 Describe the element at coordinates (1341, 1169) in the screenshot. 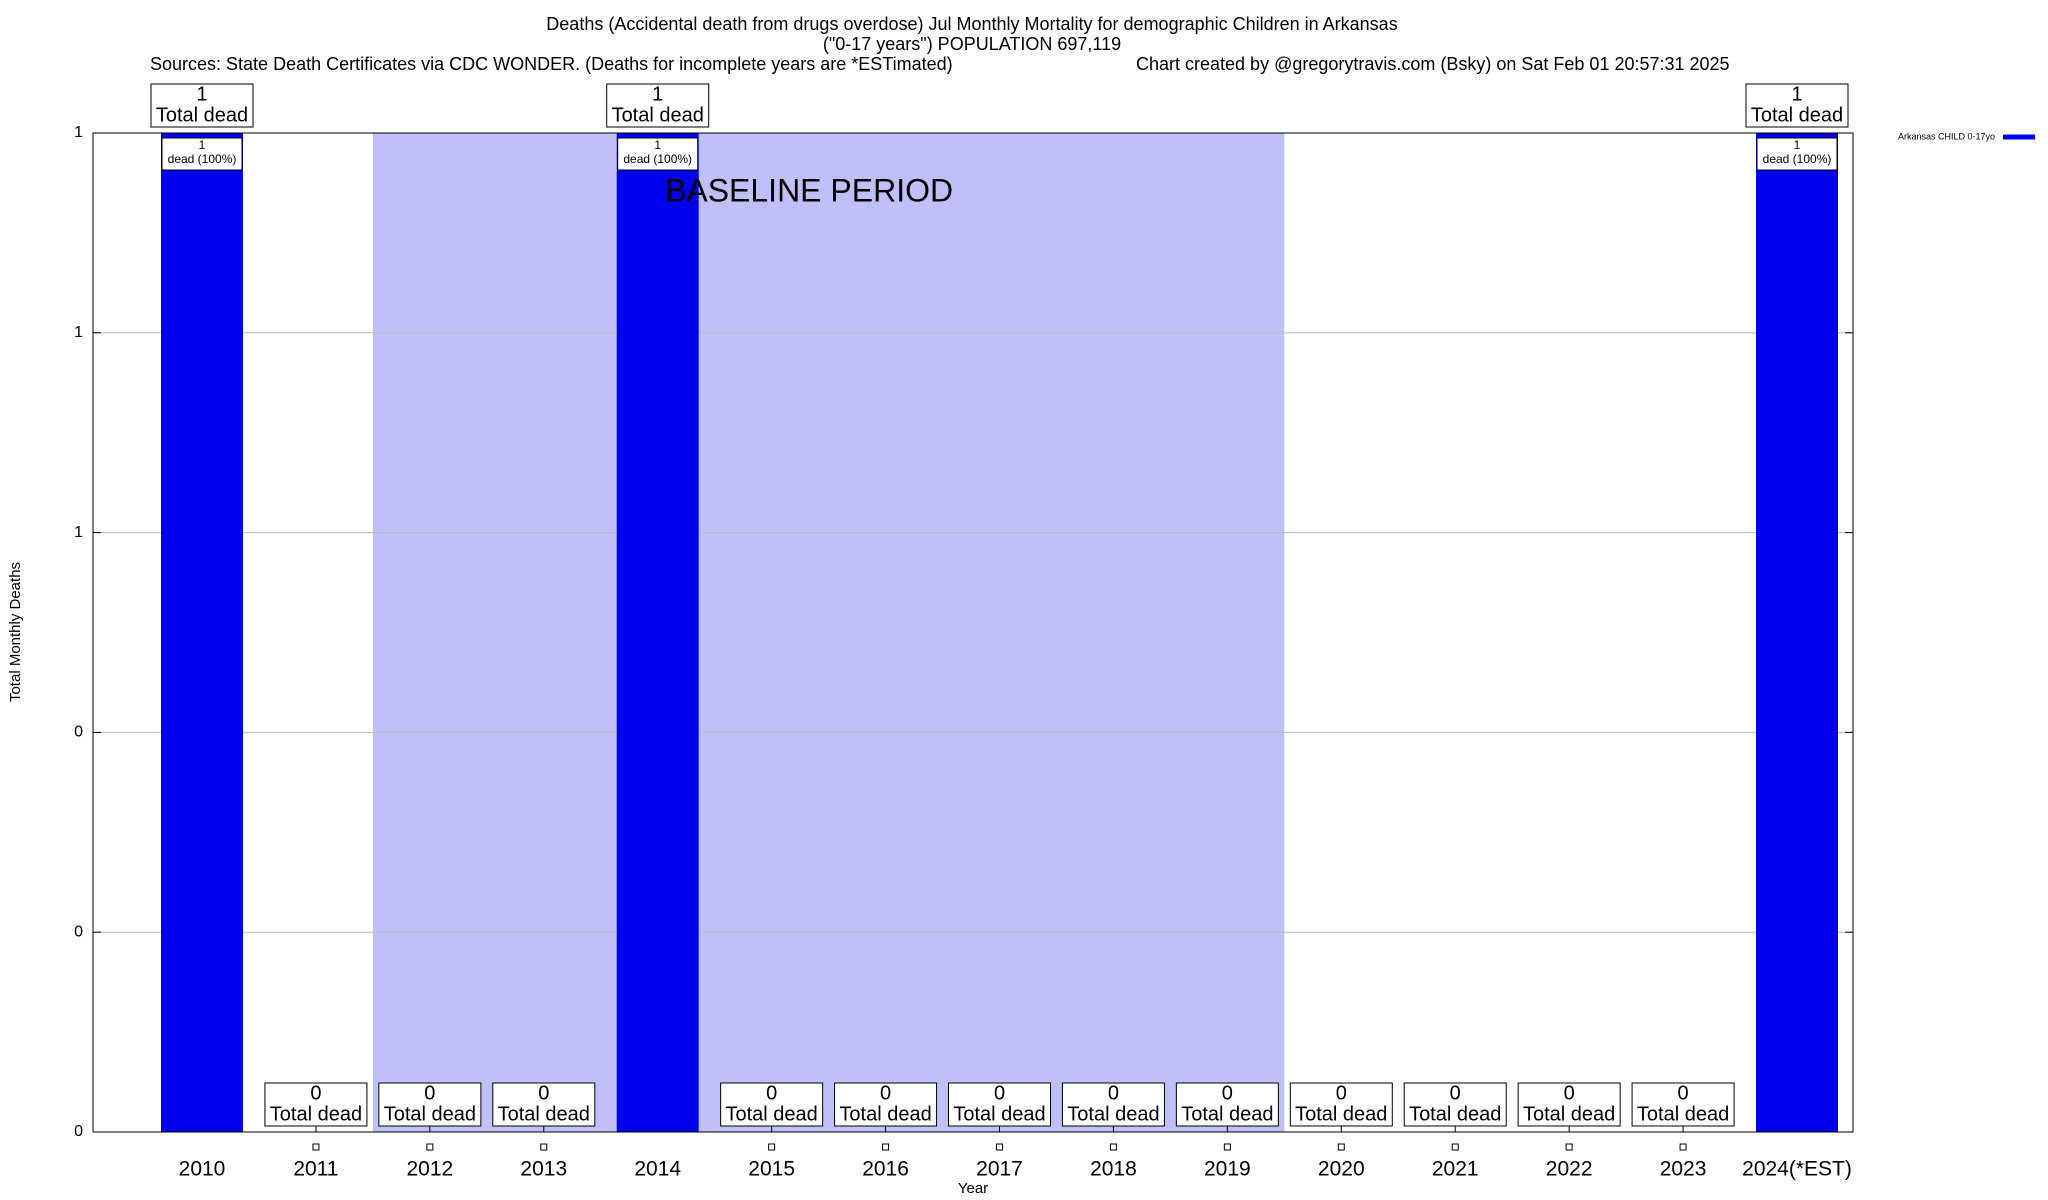

I see `x-tick-label: 2020` at that location.